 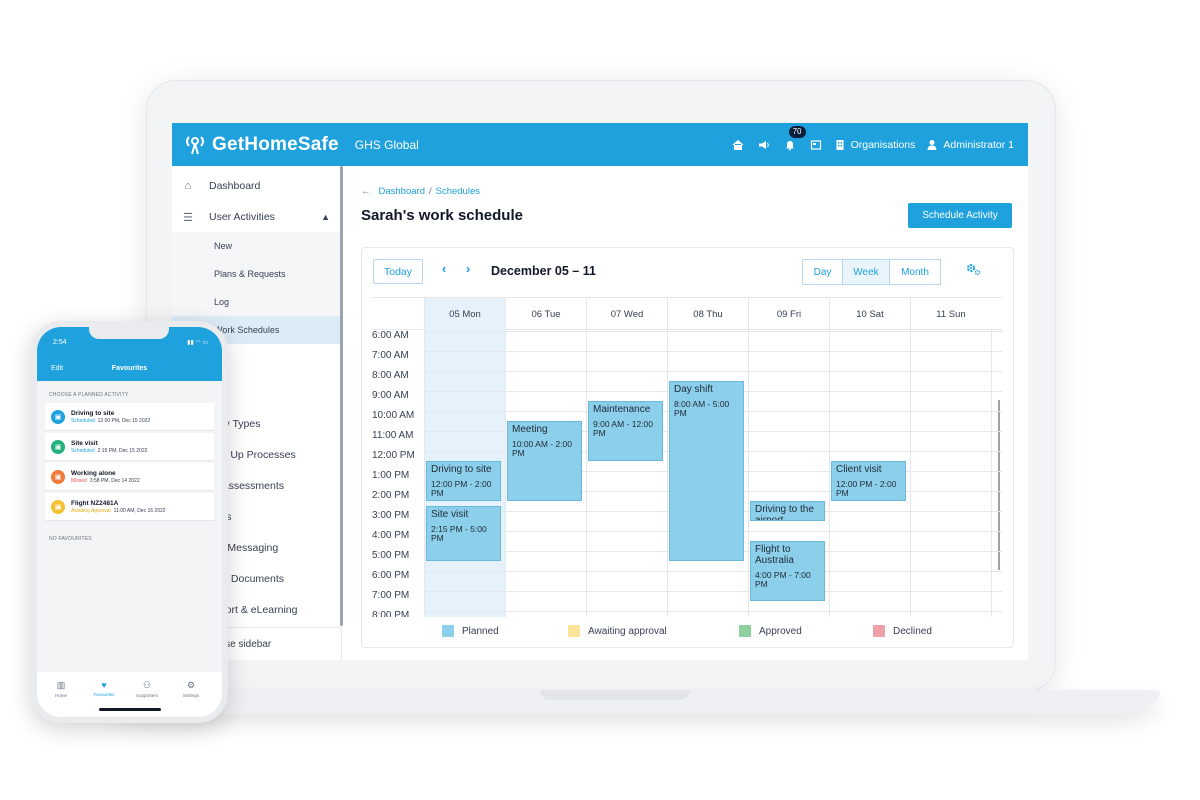 What do you see at coordinates (457, 191) in the screenshot?
I see `breadcrumb-schedules: Schedules` at bounding box center [457, 191].